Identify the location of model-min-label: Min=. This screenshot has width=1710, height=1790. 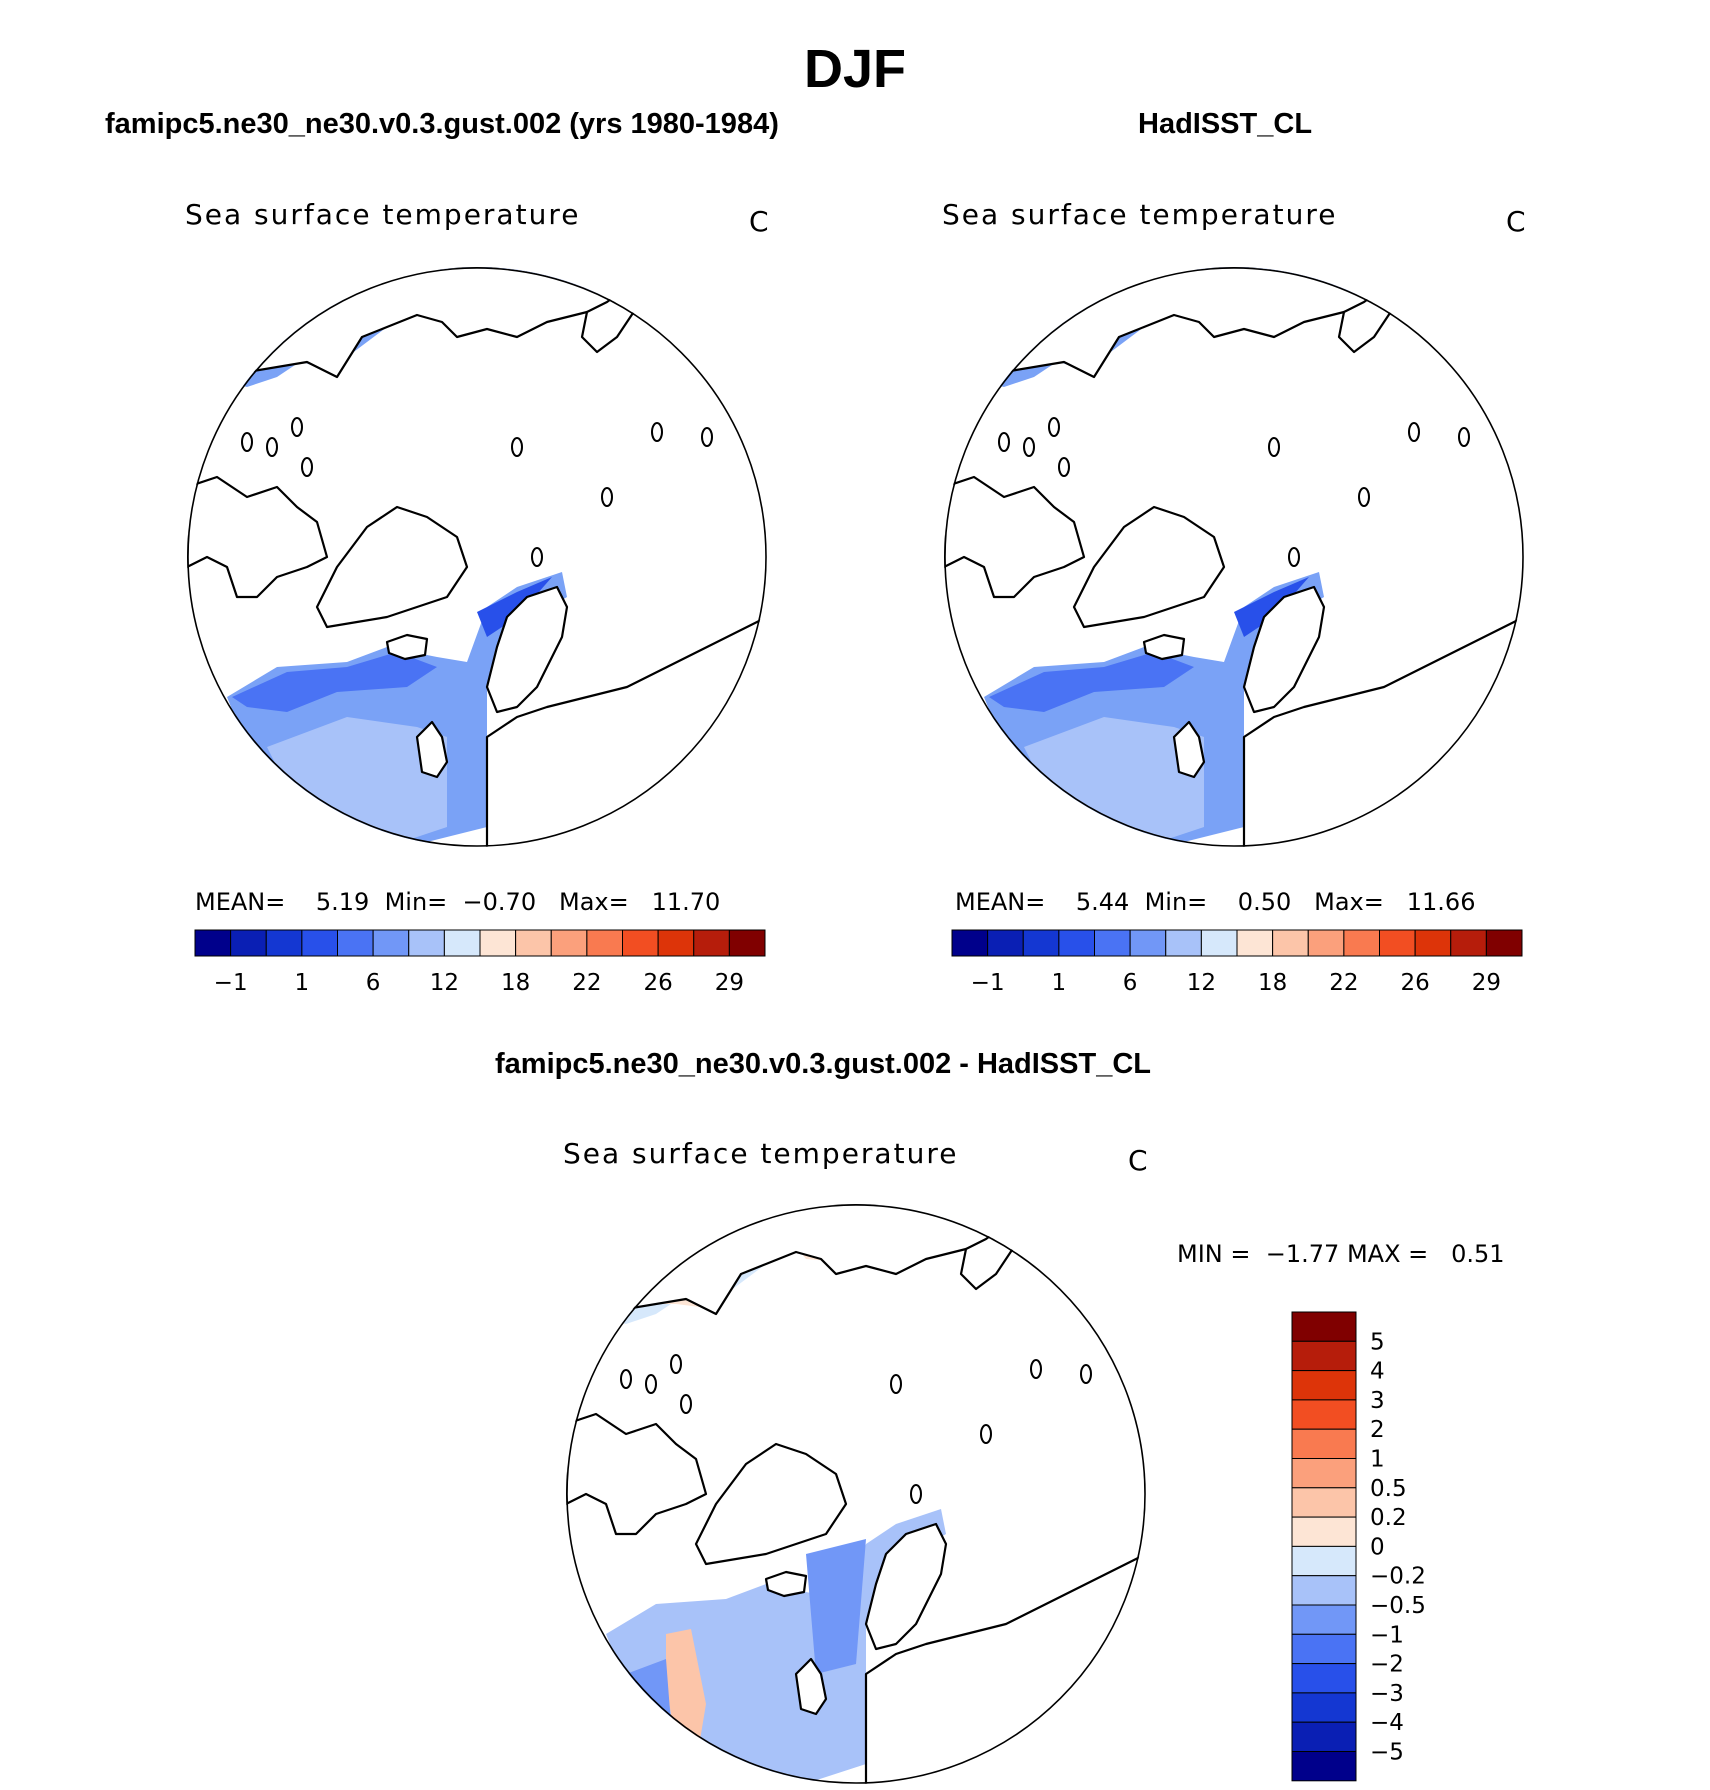
(416, 902).